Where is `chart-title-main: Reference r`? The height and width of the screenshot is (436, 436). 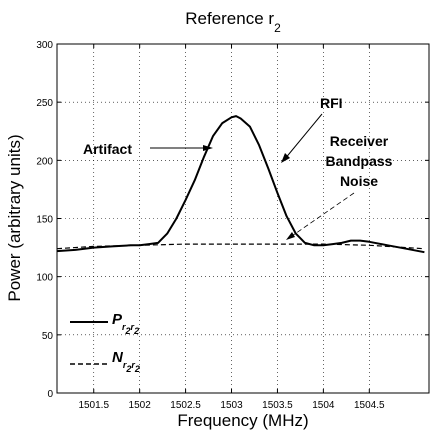 chart-title-main: Reference r is located at coordinates (229, 18).